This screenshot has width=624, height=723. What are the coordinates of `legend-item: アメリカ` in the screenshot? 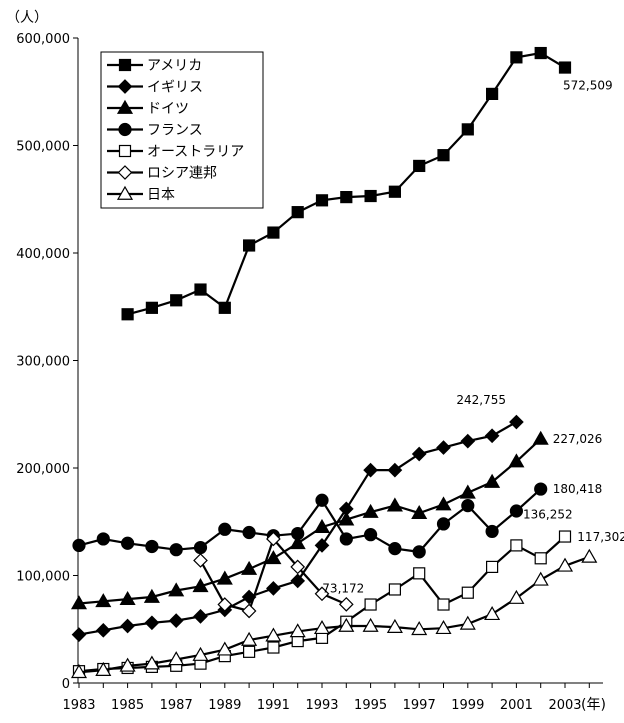 It's located at (154, 66).